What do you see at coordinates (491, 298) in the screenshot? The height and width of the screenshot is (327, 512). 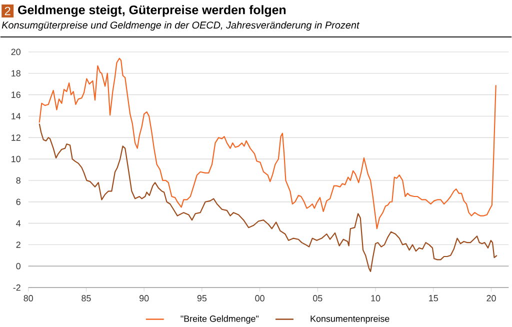 I see `x-tick-label: 20` at bounding box center [491, 298].